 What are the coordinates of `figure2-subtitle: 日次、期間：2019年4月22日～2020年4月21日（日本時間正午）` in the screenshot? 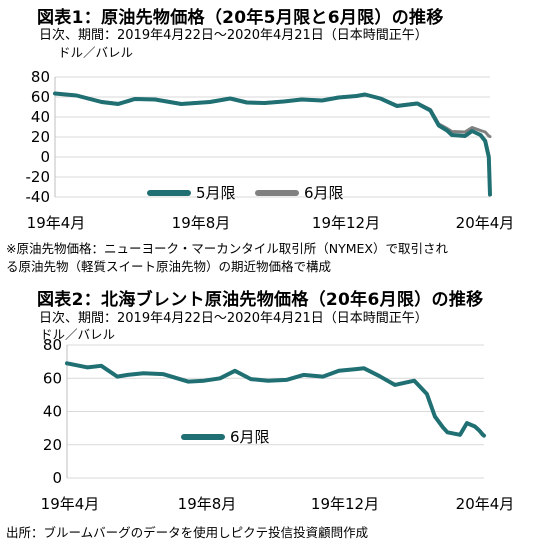 It's located at (233, 318).